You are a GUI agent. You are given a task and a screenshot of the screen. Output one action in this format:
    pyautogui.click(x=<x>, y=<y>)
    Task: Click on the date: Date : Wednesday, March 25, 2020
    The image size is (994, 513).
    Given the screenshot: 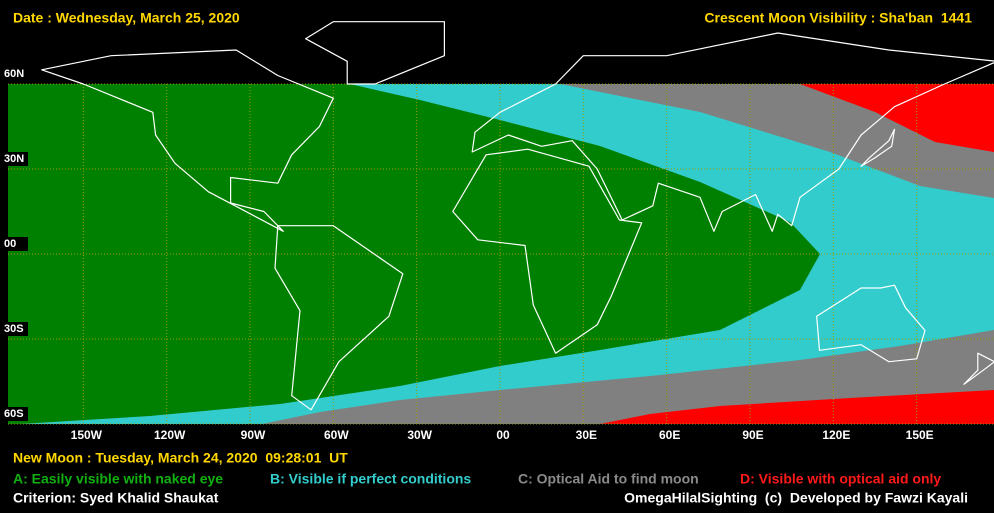 What is the action you would take?
    pyautogui.click(x=126, y=18)
    